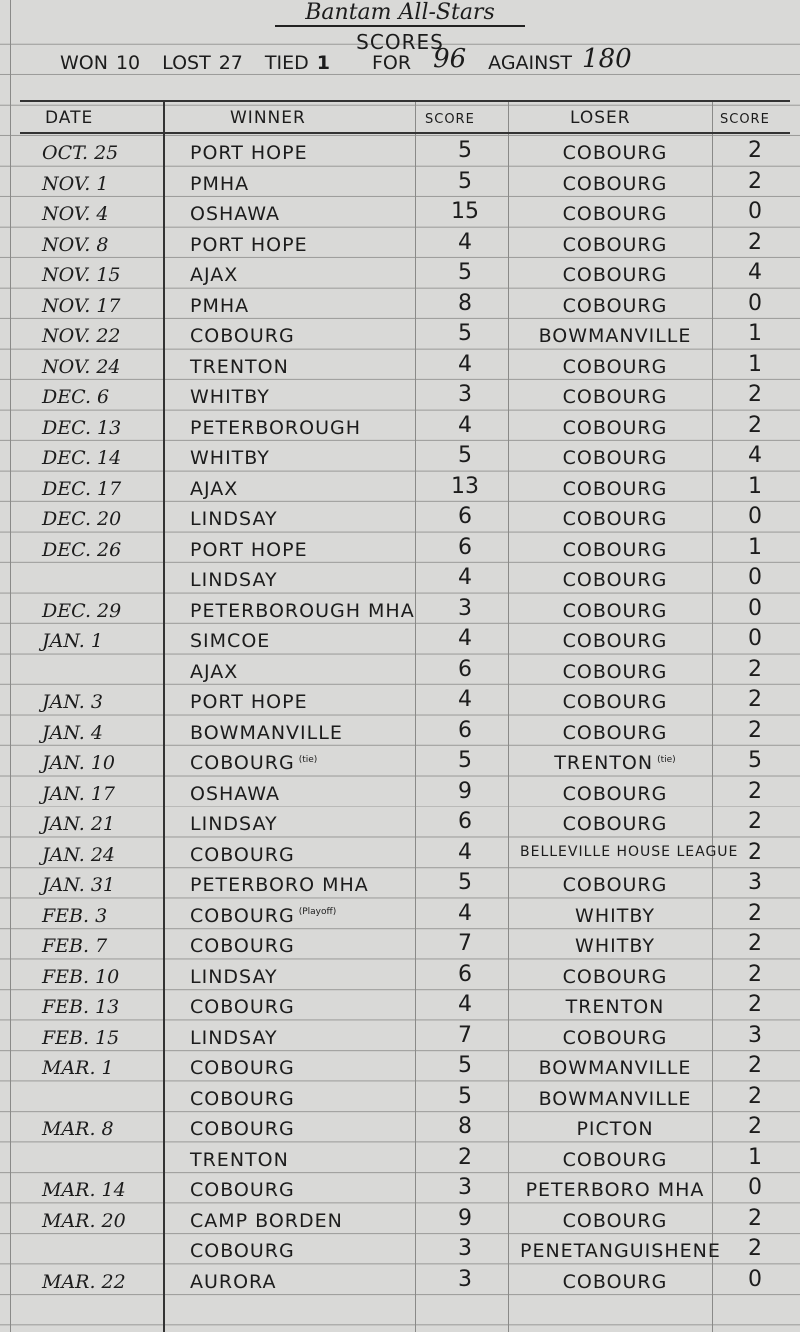 The height and width of the screenshot is (1332, 800). What do you see at coordinates (400, 672) in the screenshot?
I see `table-row: AJAX 6 COBOURG 2` at bounding box center [400, 672].